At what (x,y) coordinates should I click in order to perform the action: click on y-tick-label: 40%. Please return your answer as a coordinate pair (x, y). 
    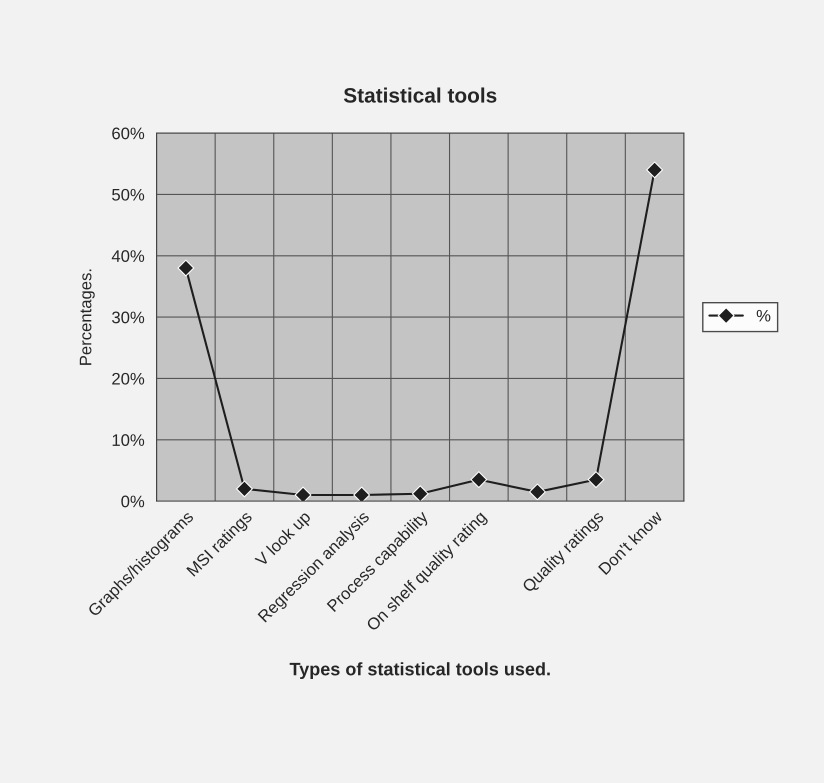
    Looking at the image, I should click on (128, 256).